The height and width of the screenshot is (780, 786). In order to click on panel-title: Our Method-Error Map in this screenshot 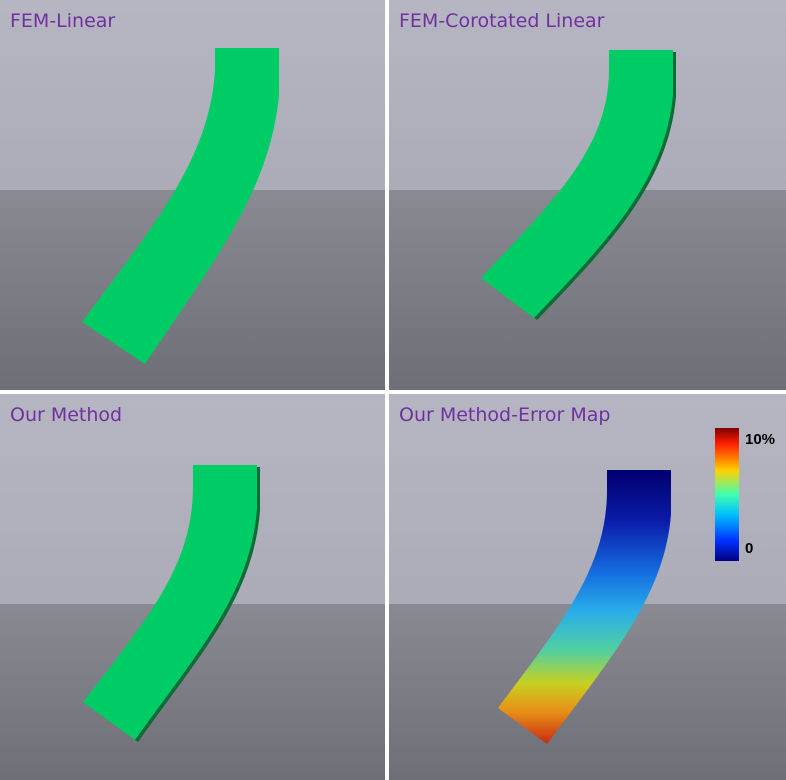, I will do `click(505, 415)`.